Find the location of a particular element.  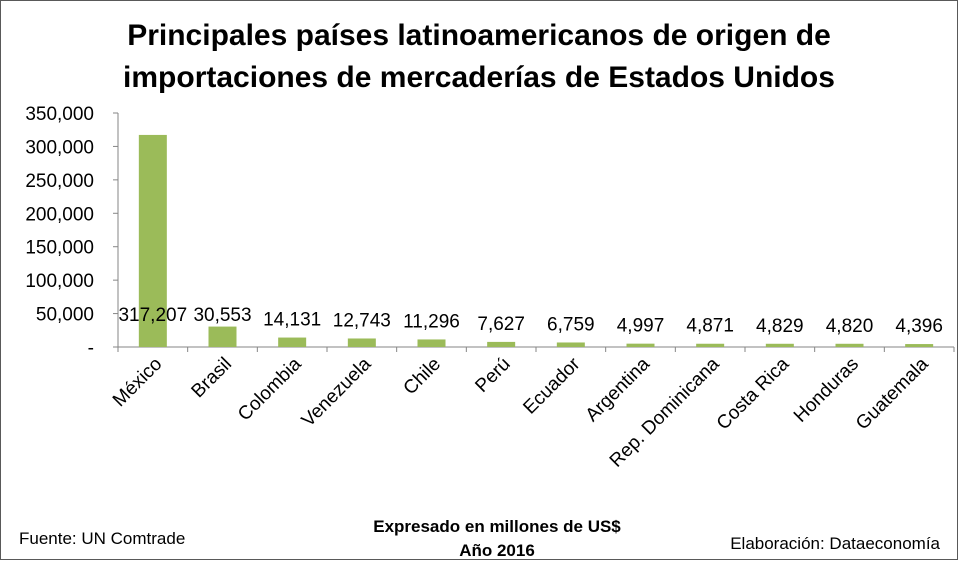

category-label: Perú is located at coordinates (492, 375).